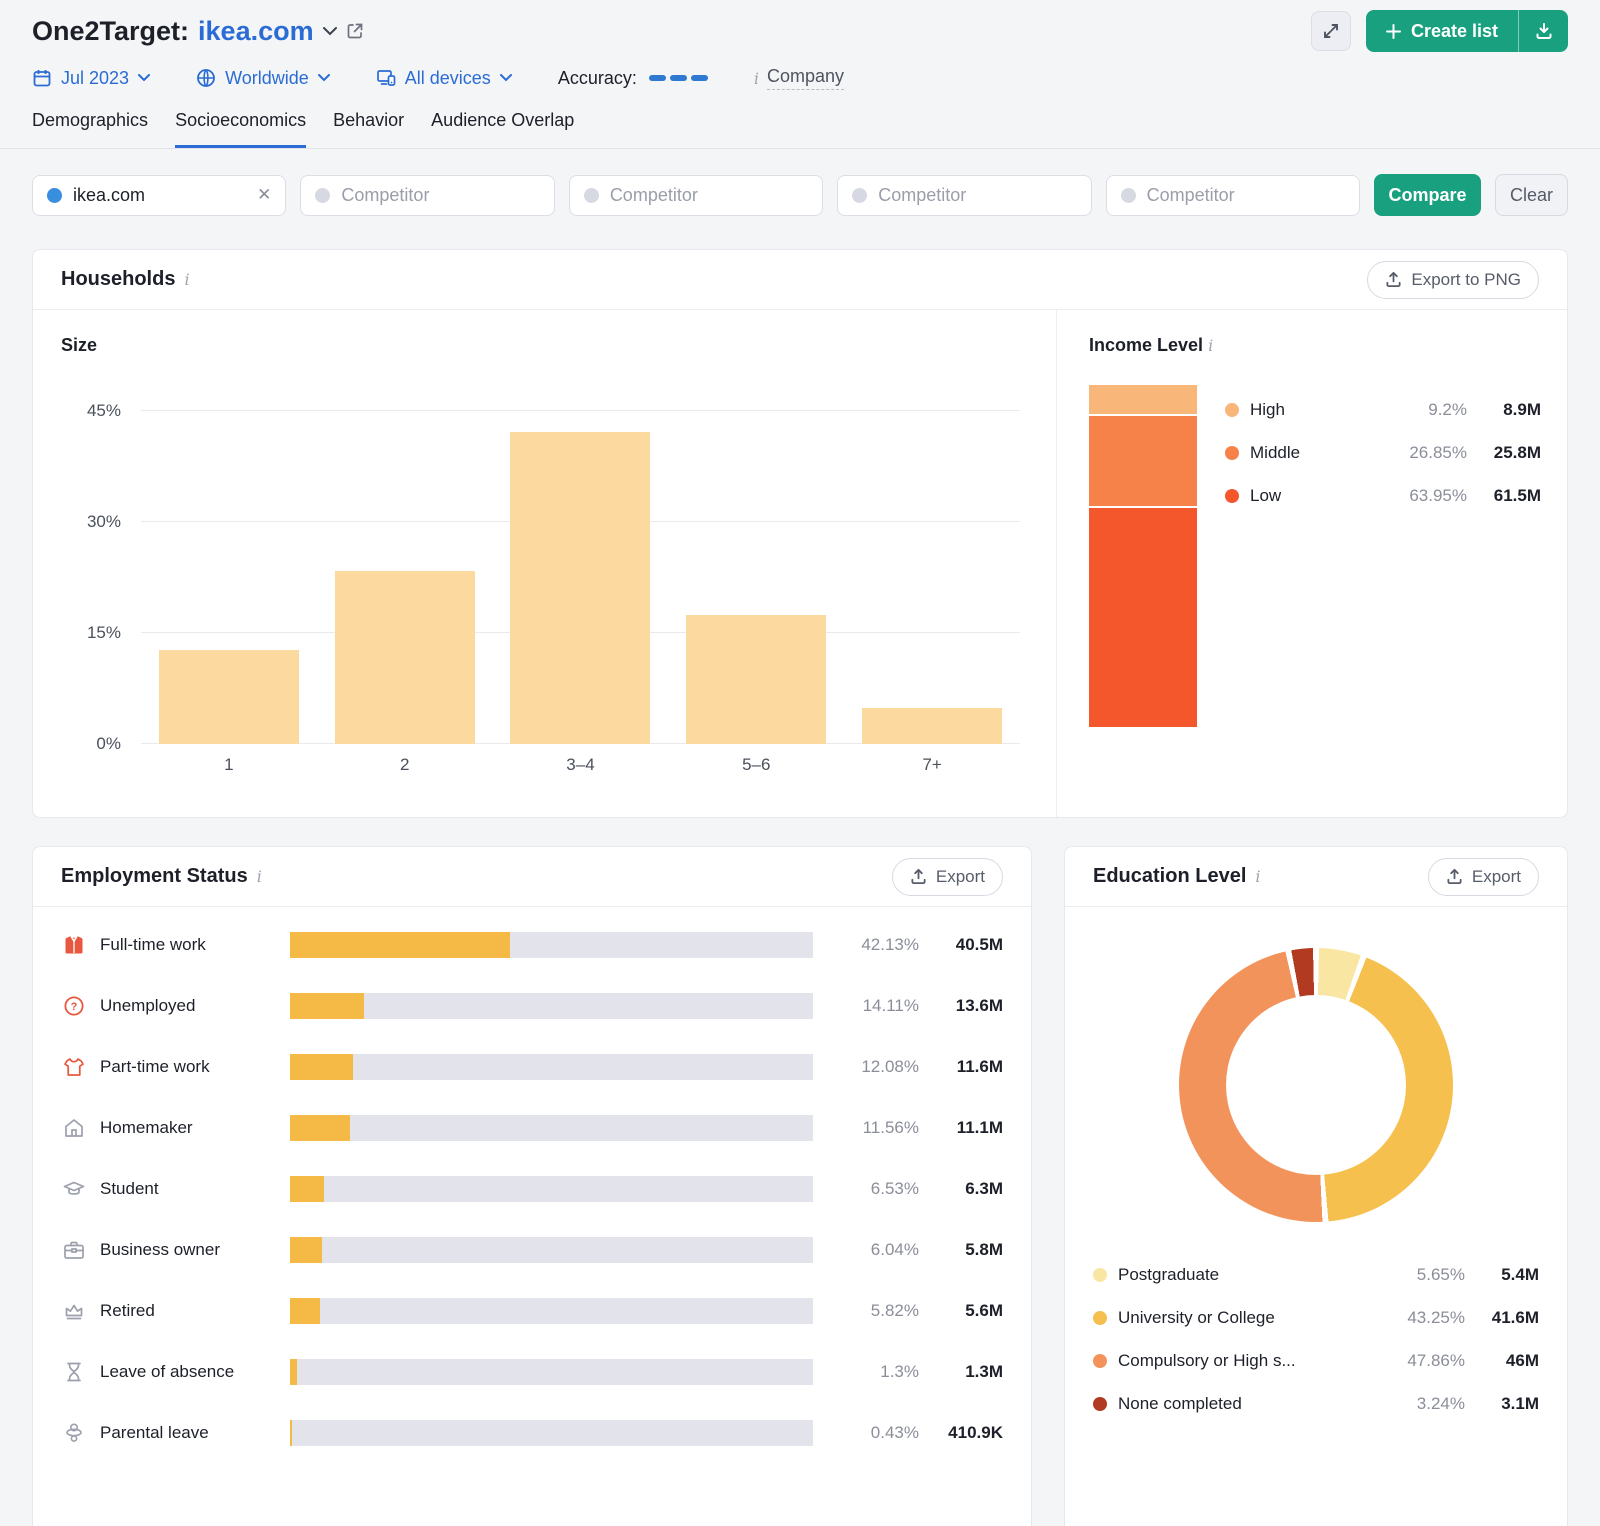 This screenshot has width=1600, height=1526. What do you see at coordinates (427, 195) in the screenshot?
I see `competitor-input-1: Competitor` at bounding box center [427, 195].